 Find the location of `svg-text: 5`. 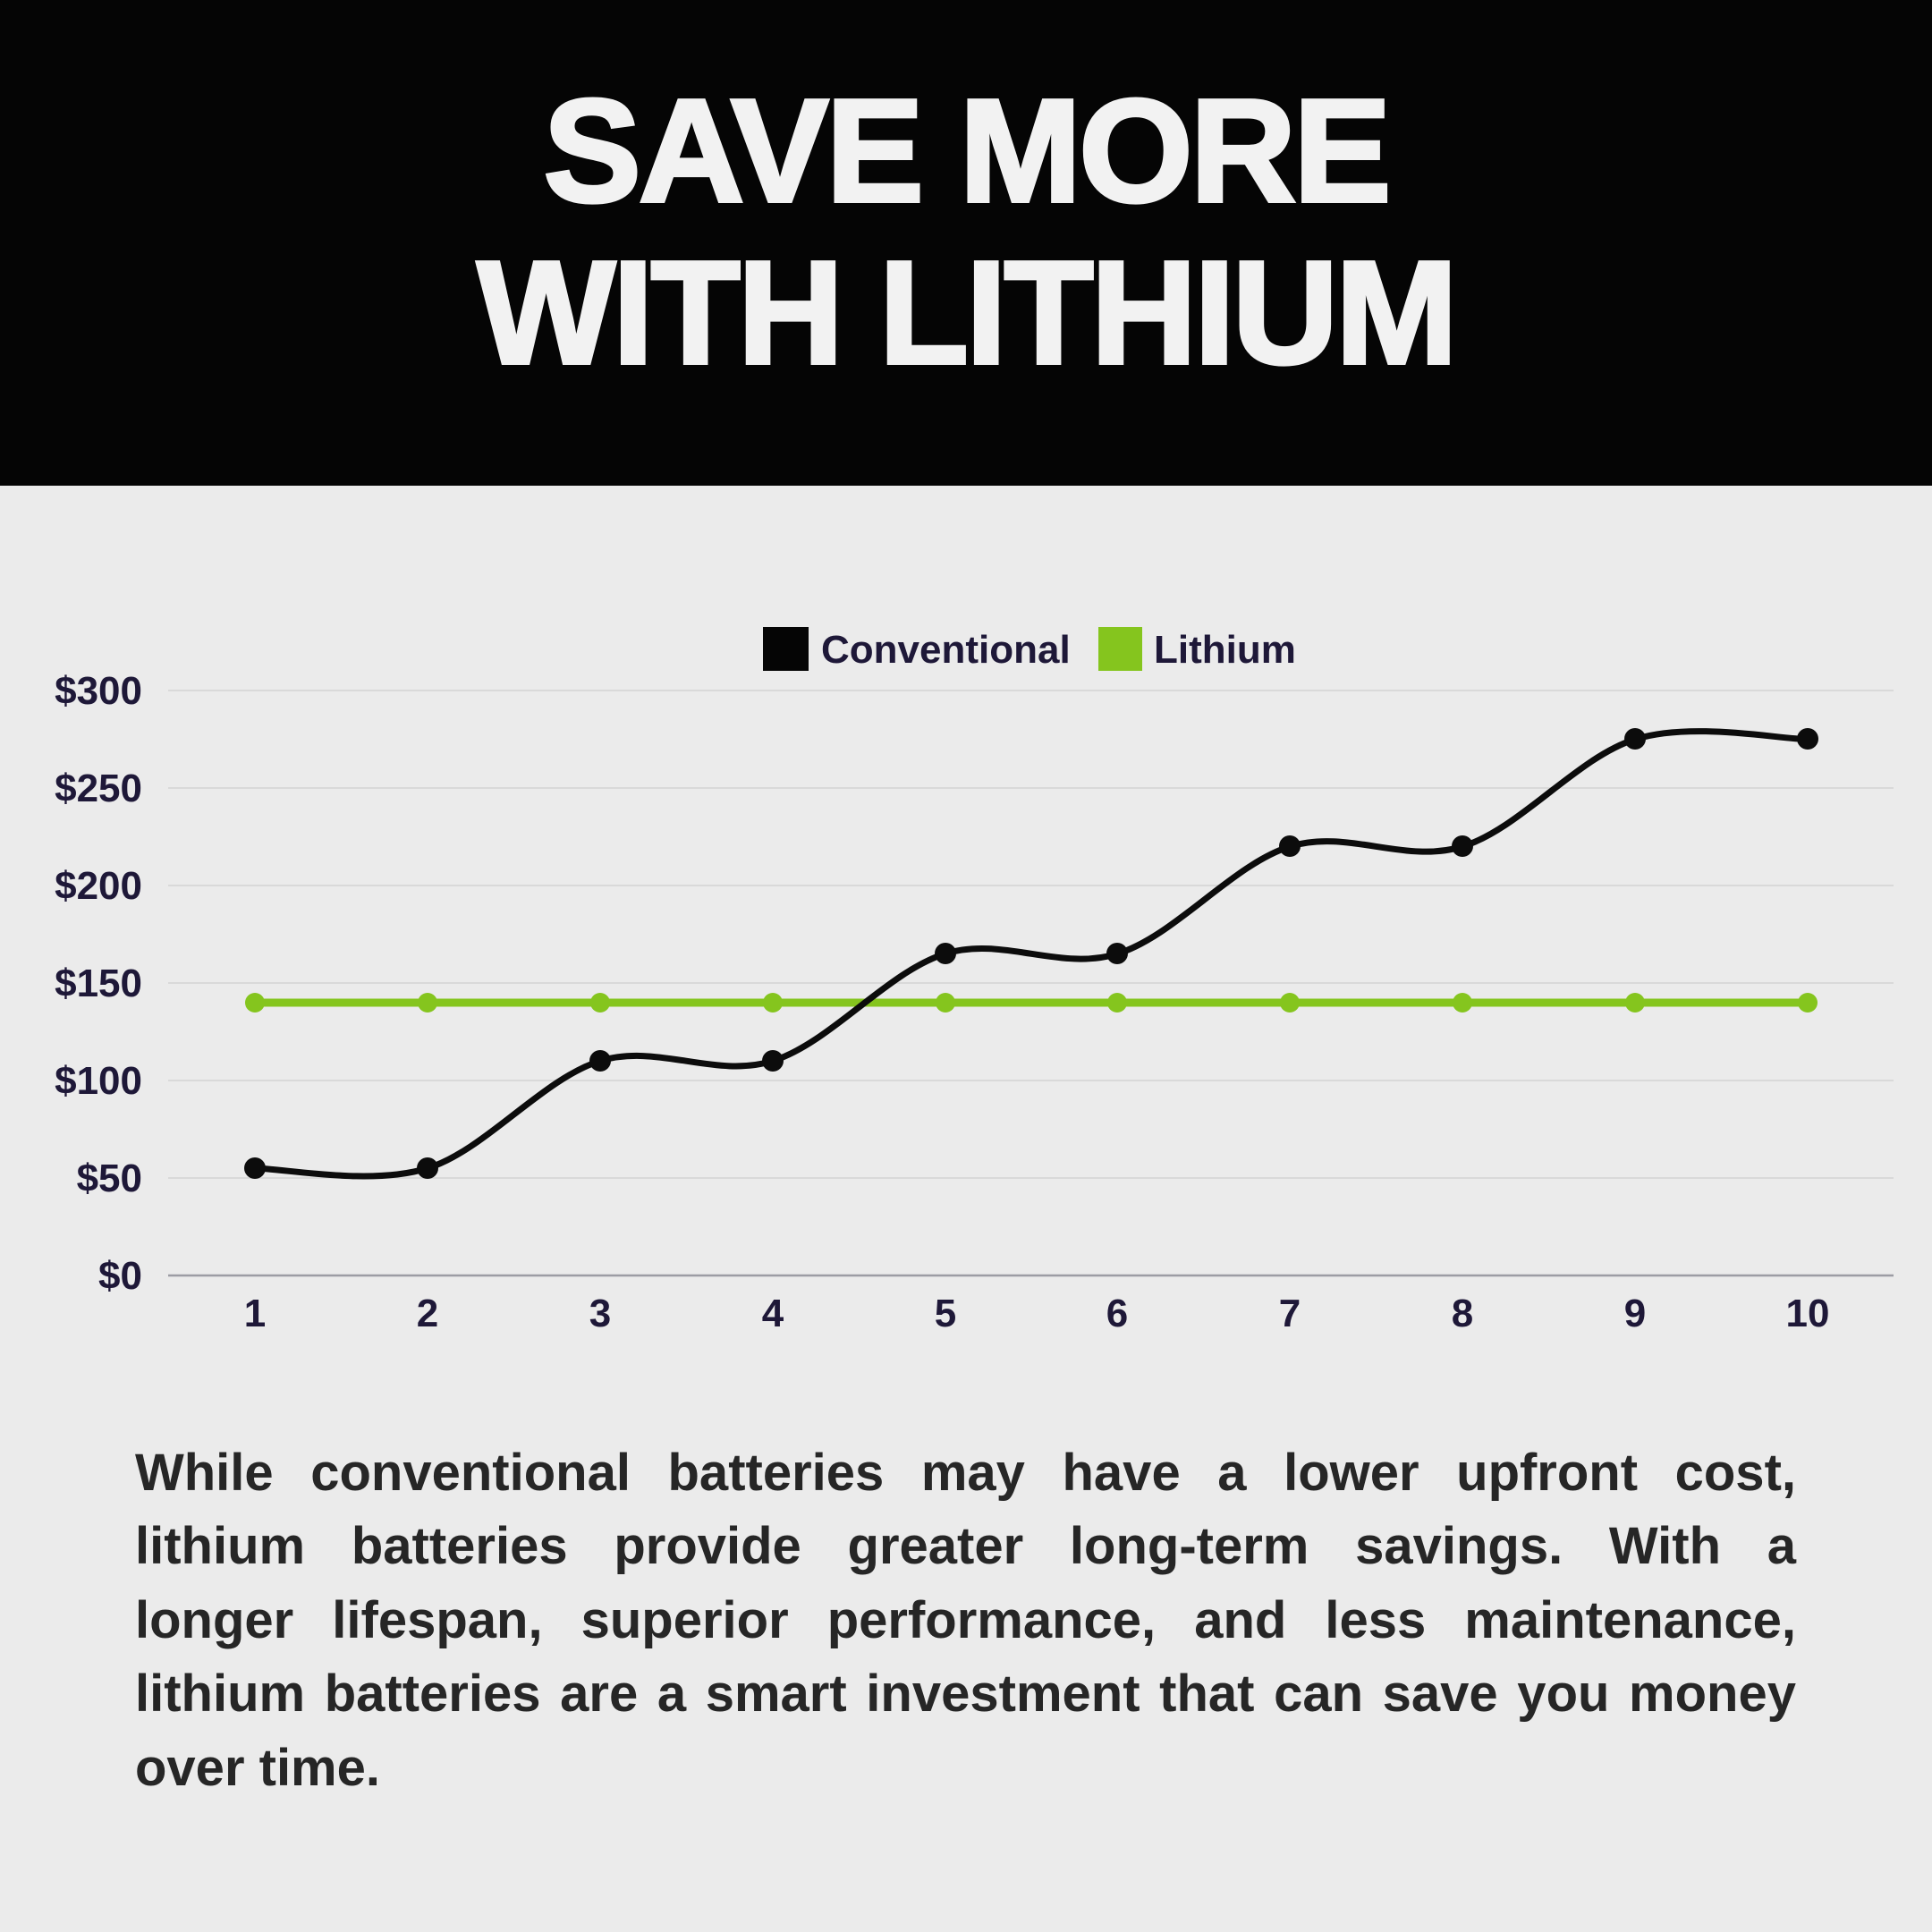

svg-text: 5 is located at coordinates (945, 1313).